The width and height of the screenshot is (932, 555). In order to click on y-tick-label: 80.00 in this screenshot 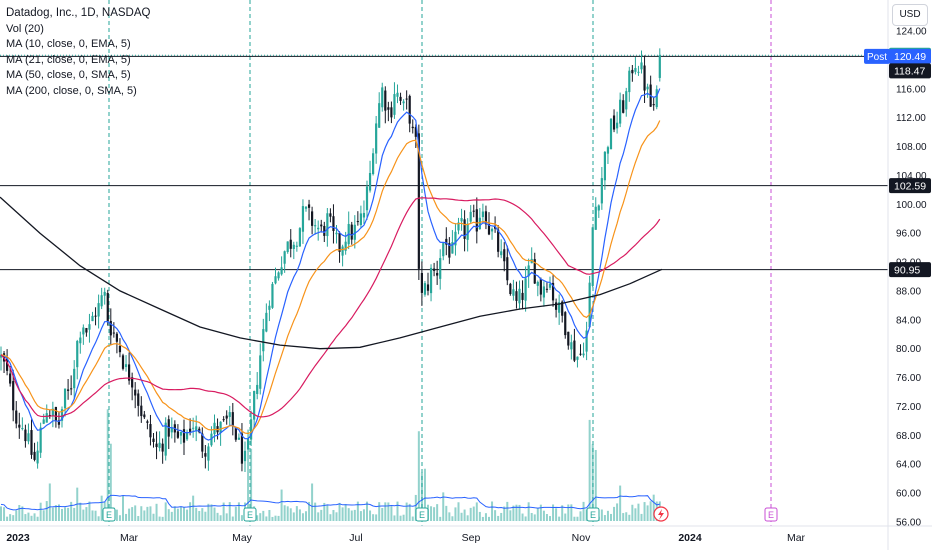, I will do `click(908, 349)`.